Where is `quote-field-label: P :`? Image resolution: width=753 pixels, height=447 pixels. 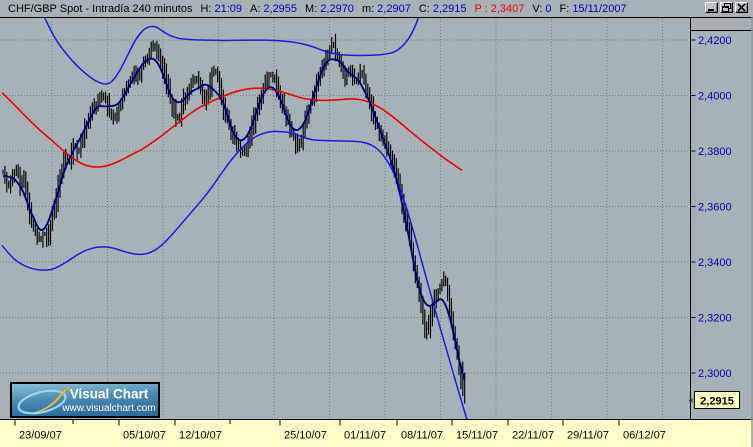 quote-field-label: P : is located at coordinates (481, 8).